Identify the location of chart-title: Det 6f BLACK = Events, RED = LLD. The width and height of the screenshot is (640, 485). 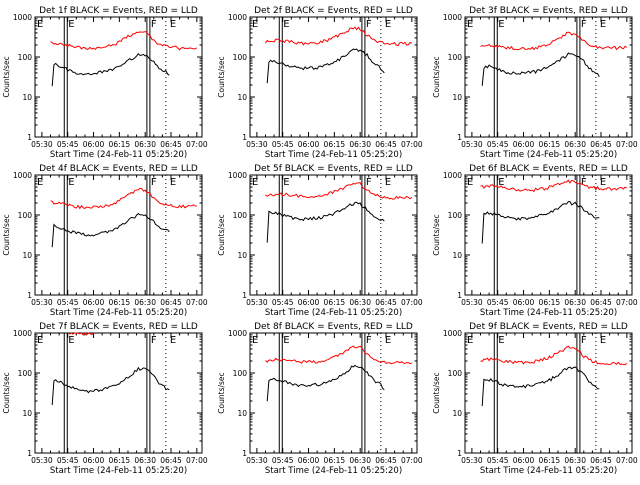
(548, 169).